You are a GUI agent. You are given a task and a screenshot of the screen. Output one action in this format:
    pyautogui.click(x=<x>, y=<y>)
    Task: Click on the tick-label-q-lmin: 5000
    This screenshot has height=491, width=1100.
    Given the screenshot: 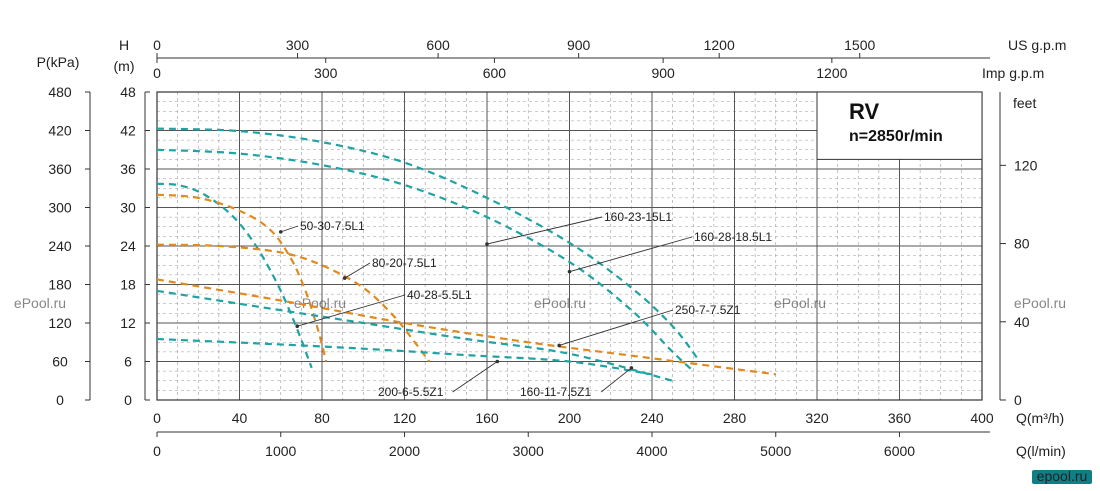 What is the action you would take?
    pyautogui.click(x=775, y=451)
    